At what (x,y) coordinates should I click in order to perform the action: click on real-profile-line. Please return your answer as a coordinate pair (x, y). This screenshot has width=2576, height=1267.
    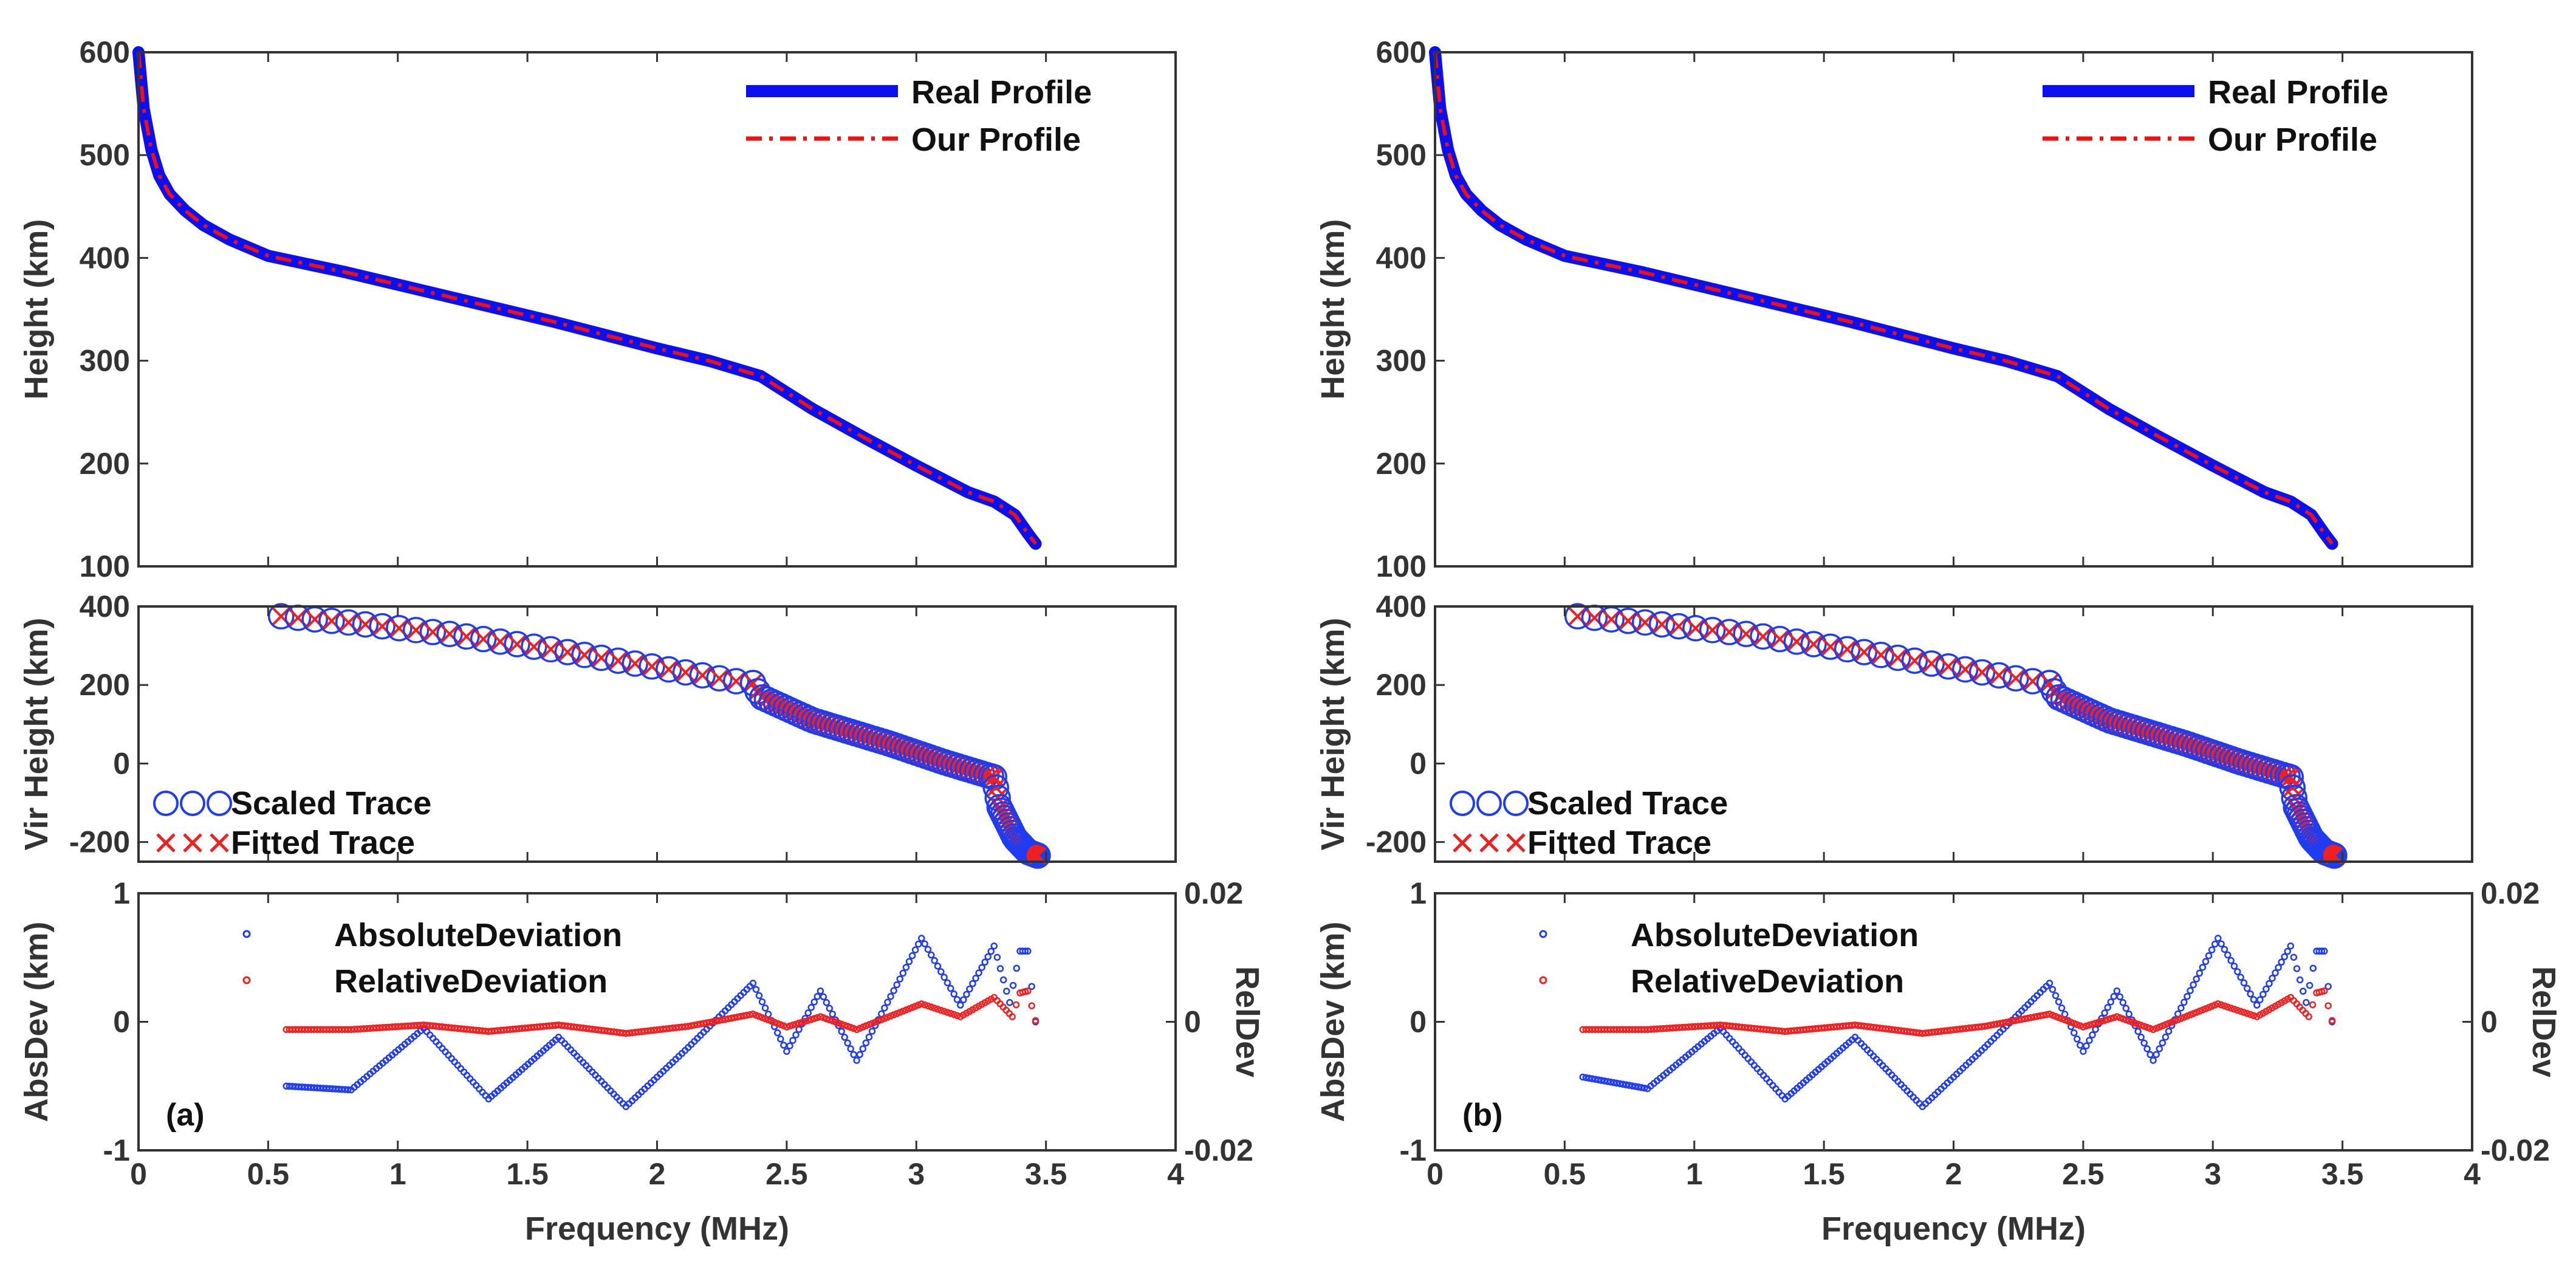
    Looking at the image, I should click on (1883, 298).